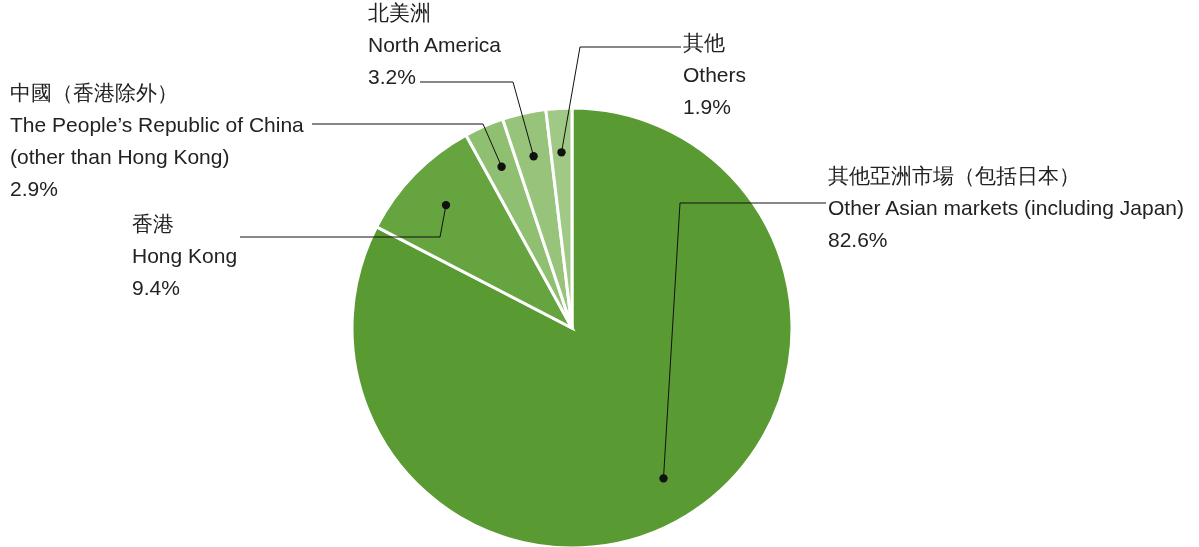 The height and width of the screenshot is (547, 1199). I want to click on slice-label: 中國（香港除外） The People’s Republic of China (other than Hong Kong), so click(157, 124).